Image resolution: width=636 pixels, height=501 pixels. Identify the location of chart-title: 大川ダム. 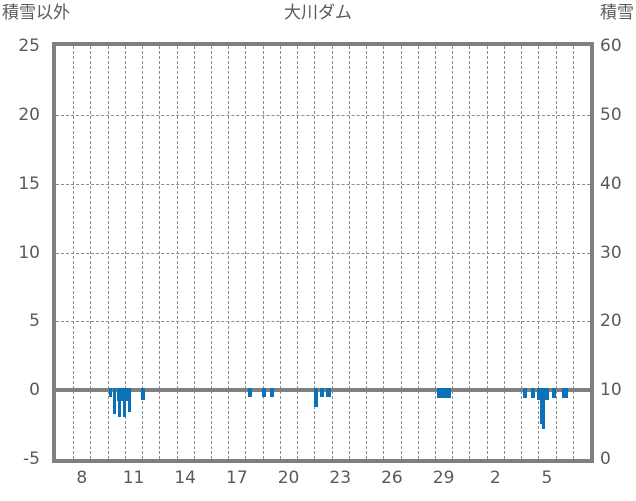
(318, 13).